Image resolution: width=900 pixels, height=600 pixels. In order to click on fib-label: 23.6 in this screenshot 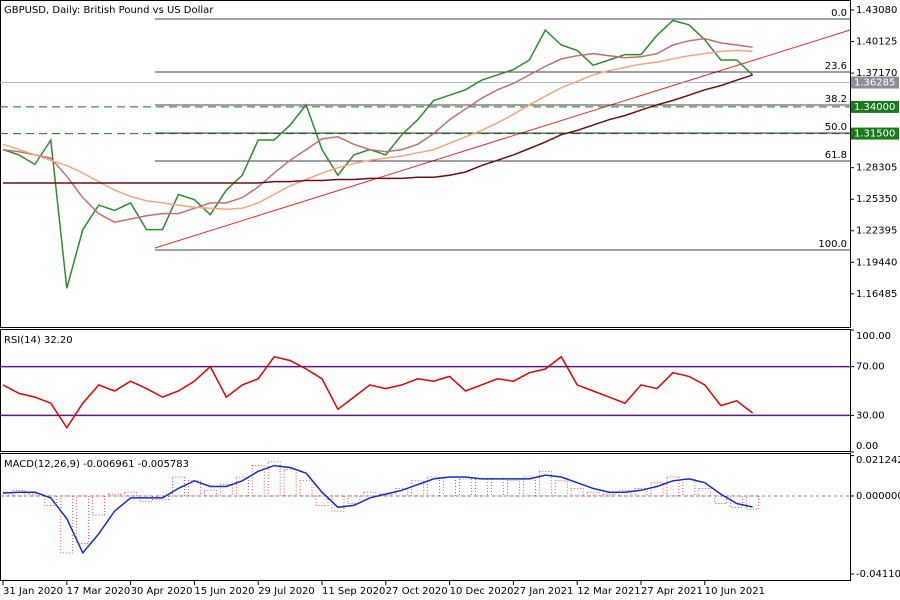, I will do `click(836, 66)`.